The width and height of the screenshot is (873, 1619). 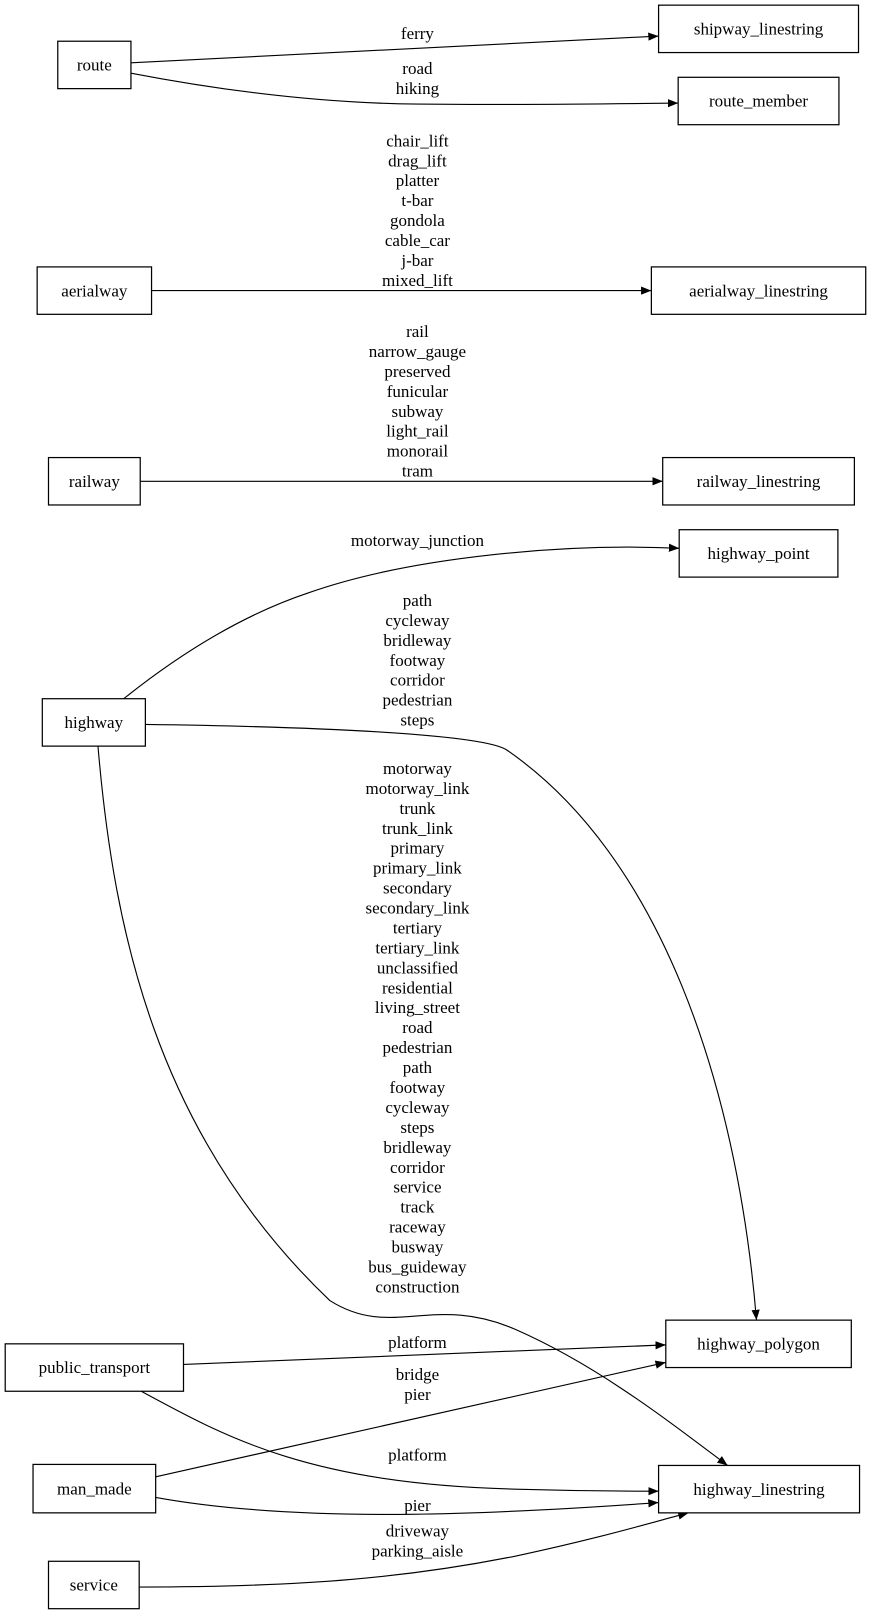 I want to click on edge-label: tertiary_link, so click(x=417, y=947).